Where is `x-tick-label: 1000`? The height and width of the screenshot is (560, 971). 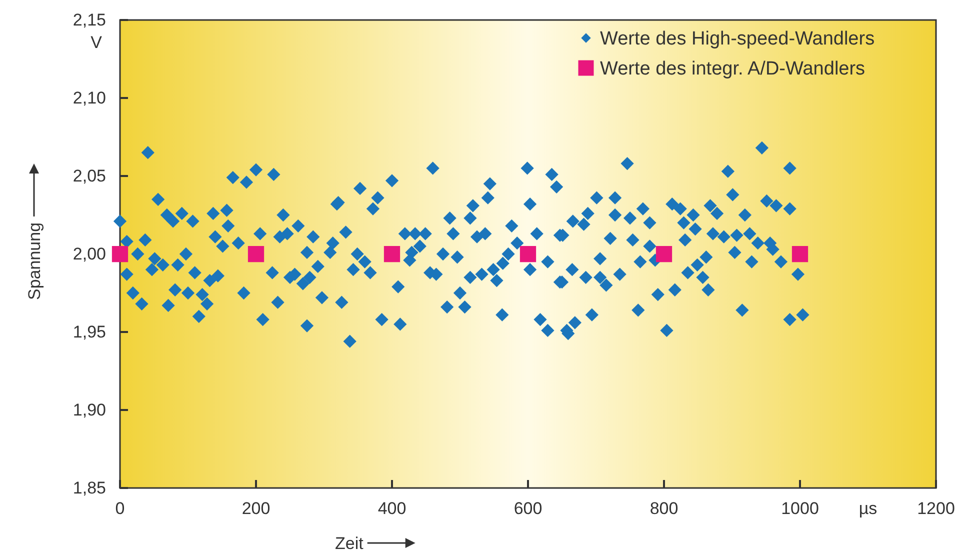 x-tick-label: 1000 is located at coordinates (800, 508).